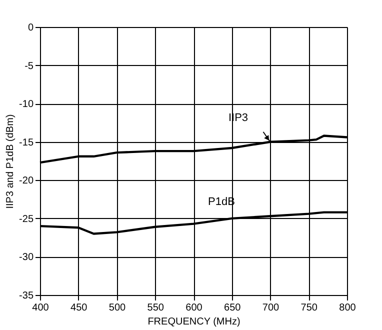 Image resolution: width=382 pixels, height=330 pixels. I want to click on x-tick-label: 600, so click(194, 308).